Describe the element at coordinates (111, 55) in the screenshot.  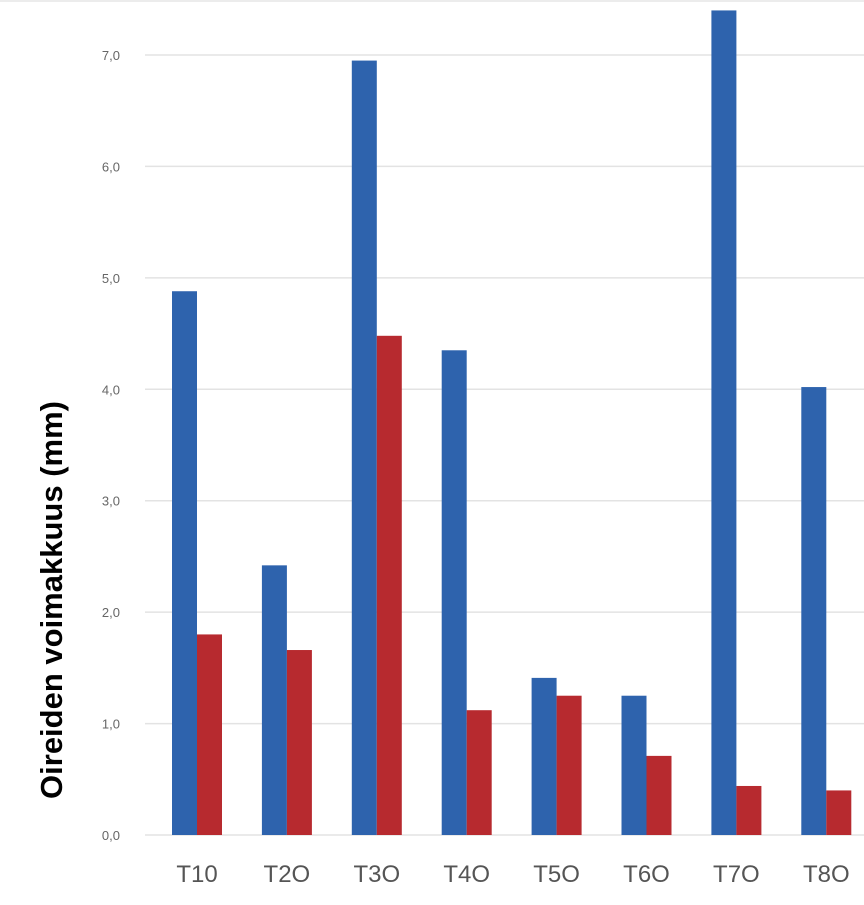
I see `y-tick-label: 7,0` at that location.